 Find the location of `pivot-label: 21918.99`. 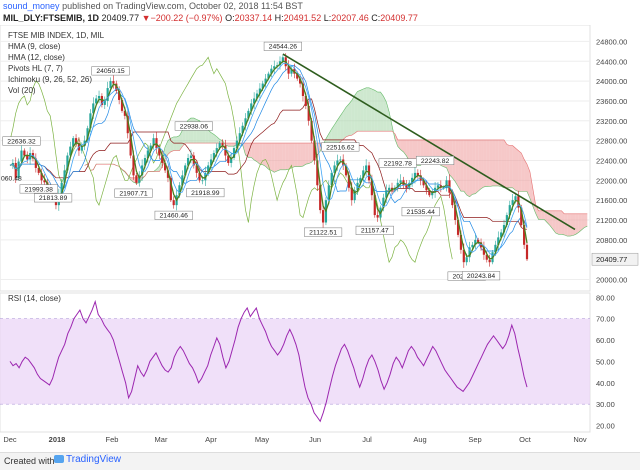

pivot-label: 21918.99 is located at coordinates (205, 193).